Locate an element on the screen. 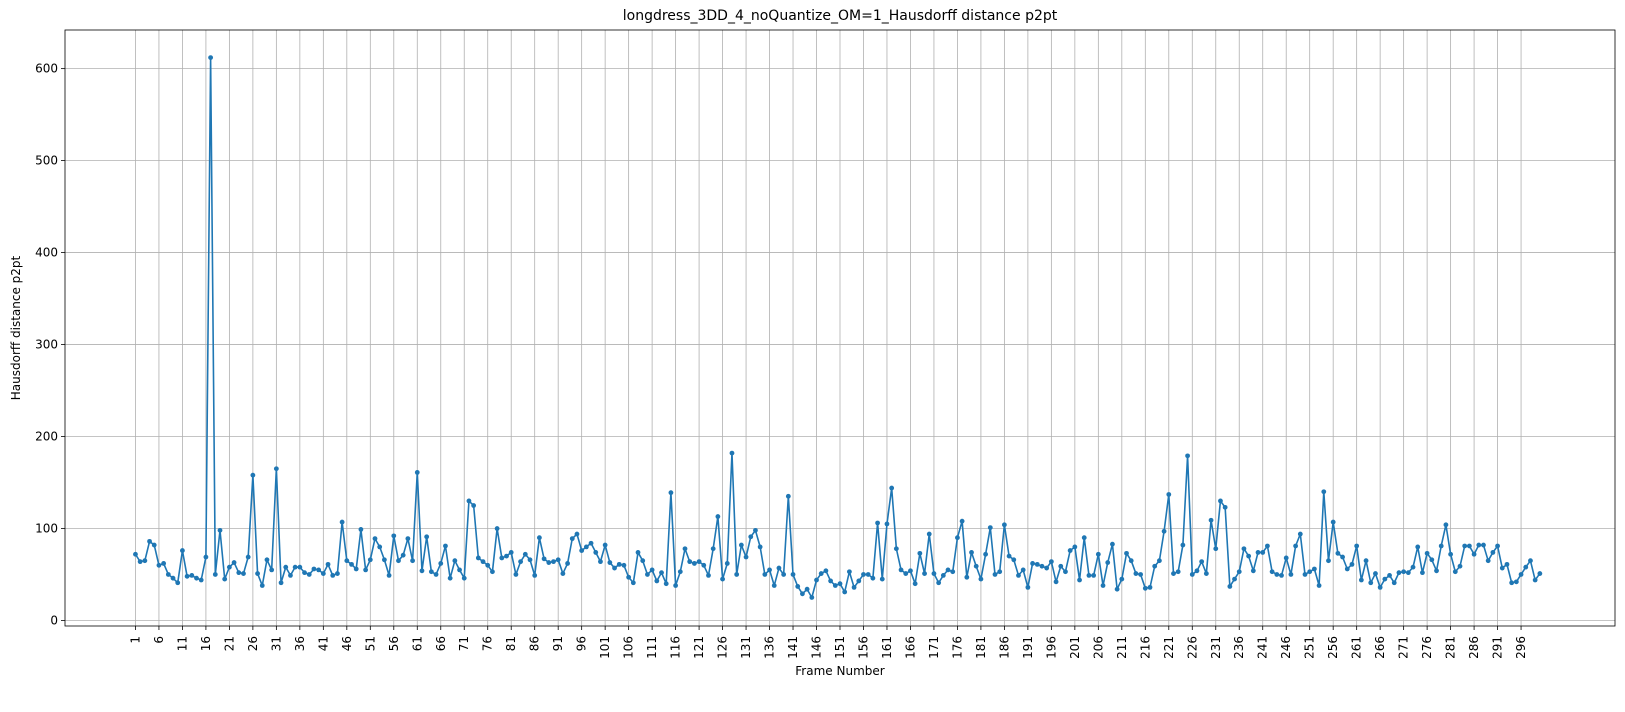 This screenshot has height=712, width=1625. x-tick-label: 91 is located at coordinates (558, 643).